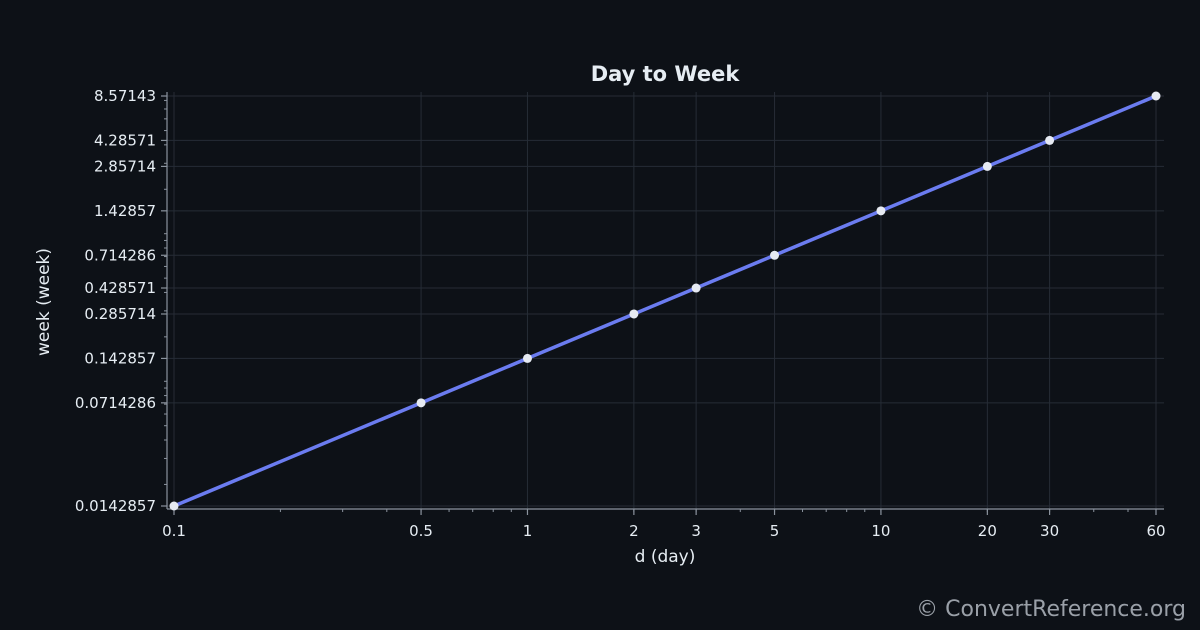  I want to click on x-tick-label: 1, so click(528, 531).